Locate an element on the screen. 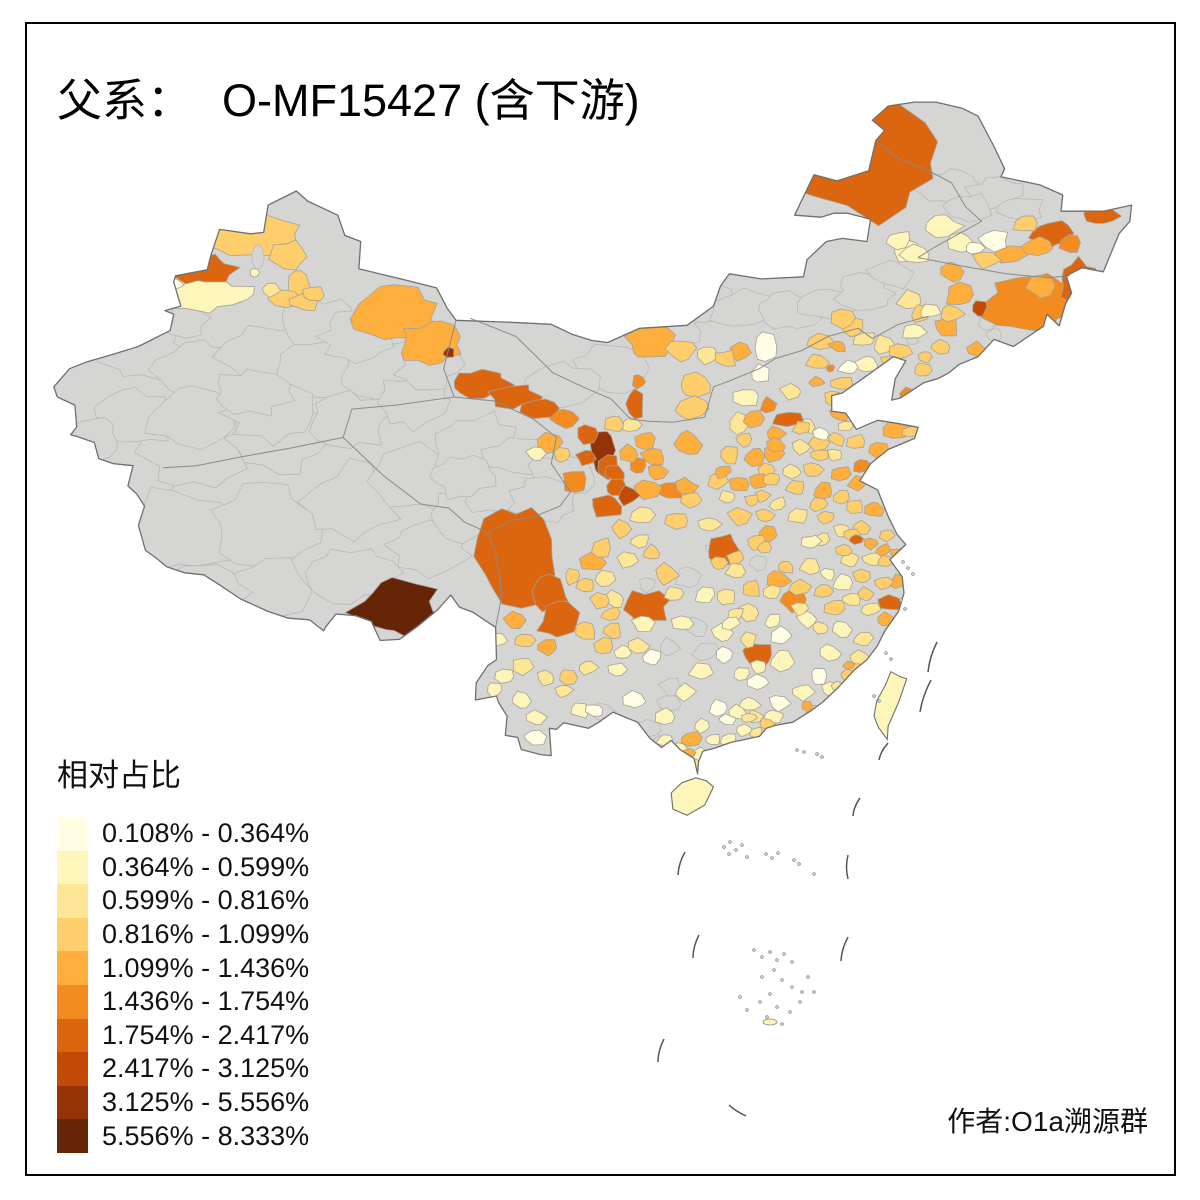  province-border-line is located at coordinates (699, 369).